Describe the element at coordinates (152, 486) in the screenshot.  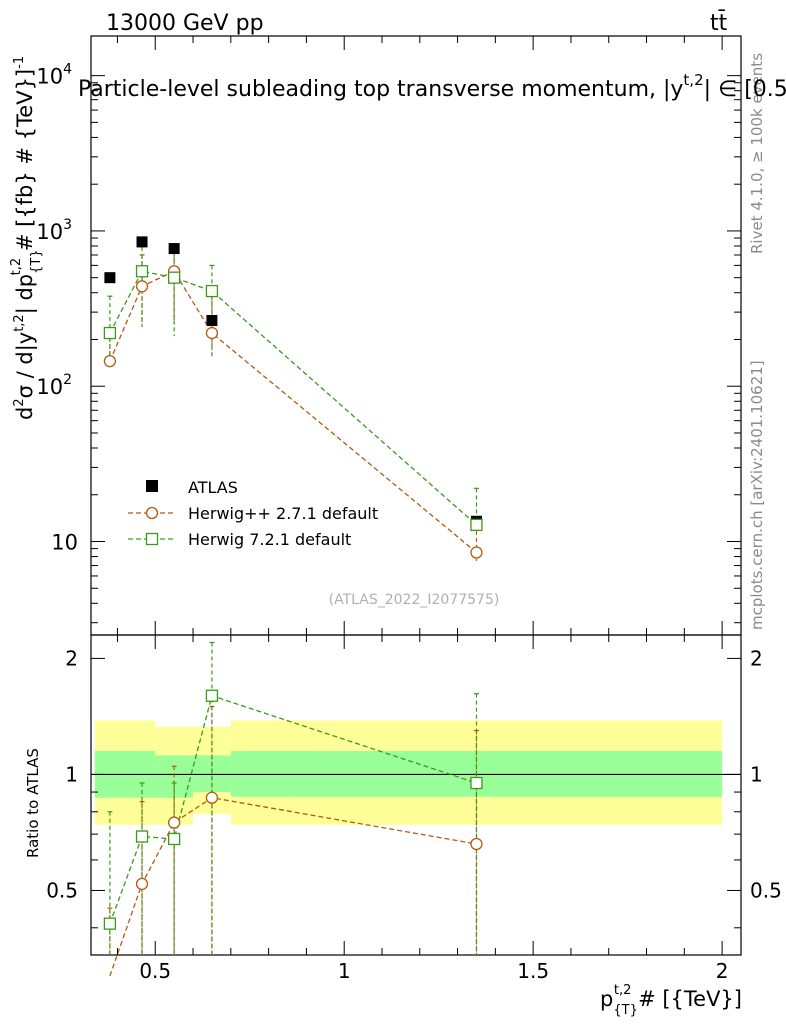
I see `legend-marker-atlas` at that location.